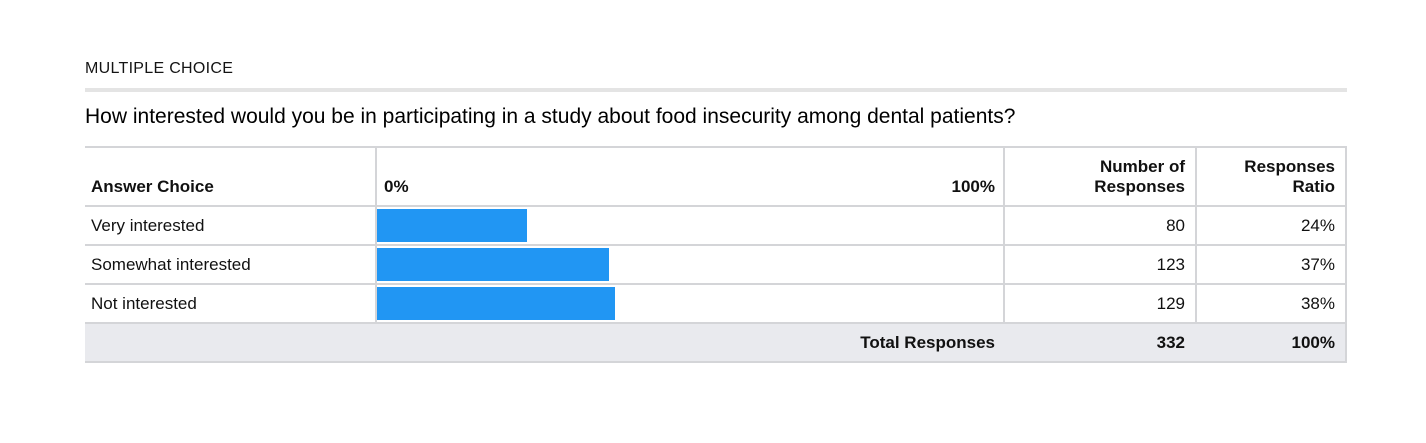  What do you see at coordinates (973, 186) in the screenshot?
I see `scale-end-label: 100%` at bounding box center [973, 186].